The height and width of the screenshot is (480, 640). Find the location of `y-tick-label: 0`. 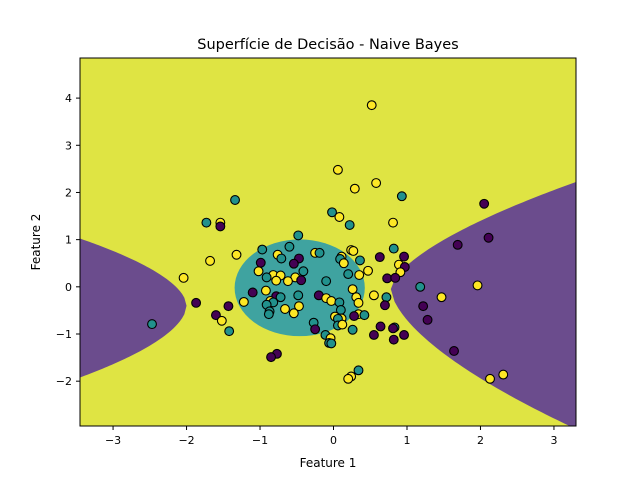

y-tick-label: 0 is located at coordinates (68, 287).